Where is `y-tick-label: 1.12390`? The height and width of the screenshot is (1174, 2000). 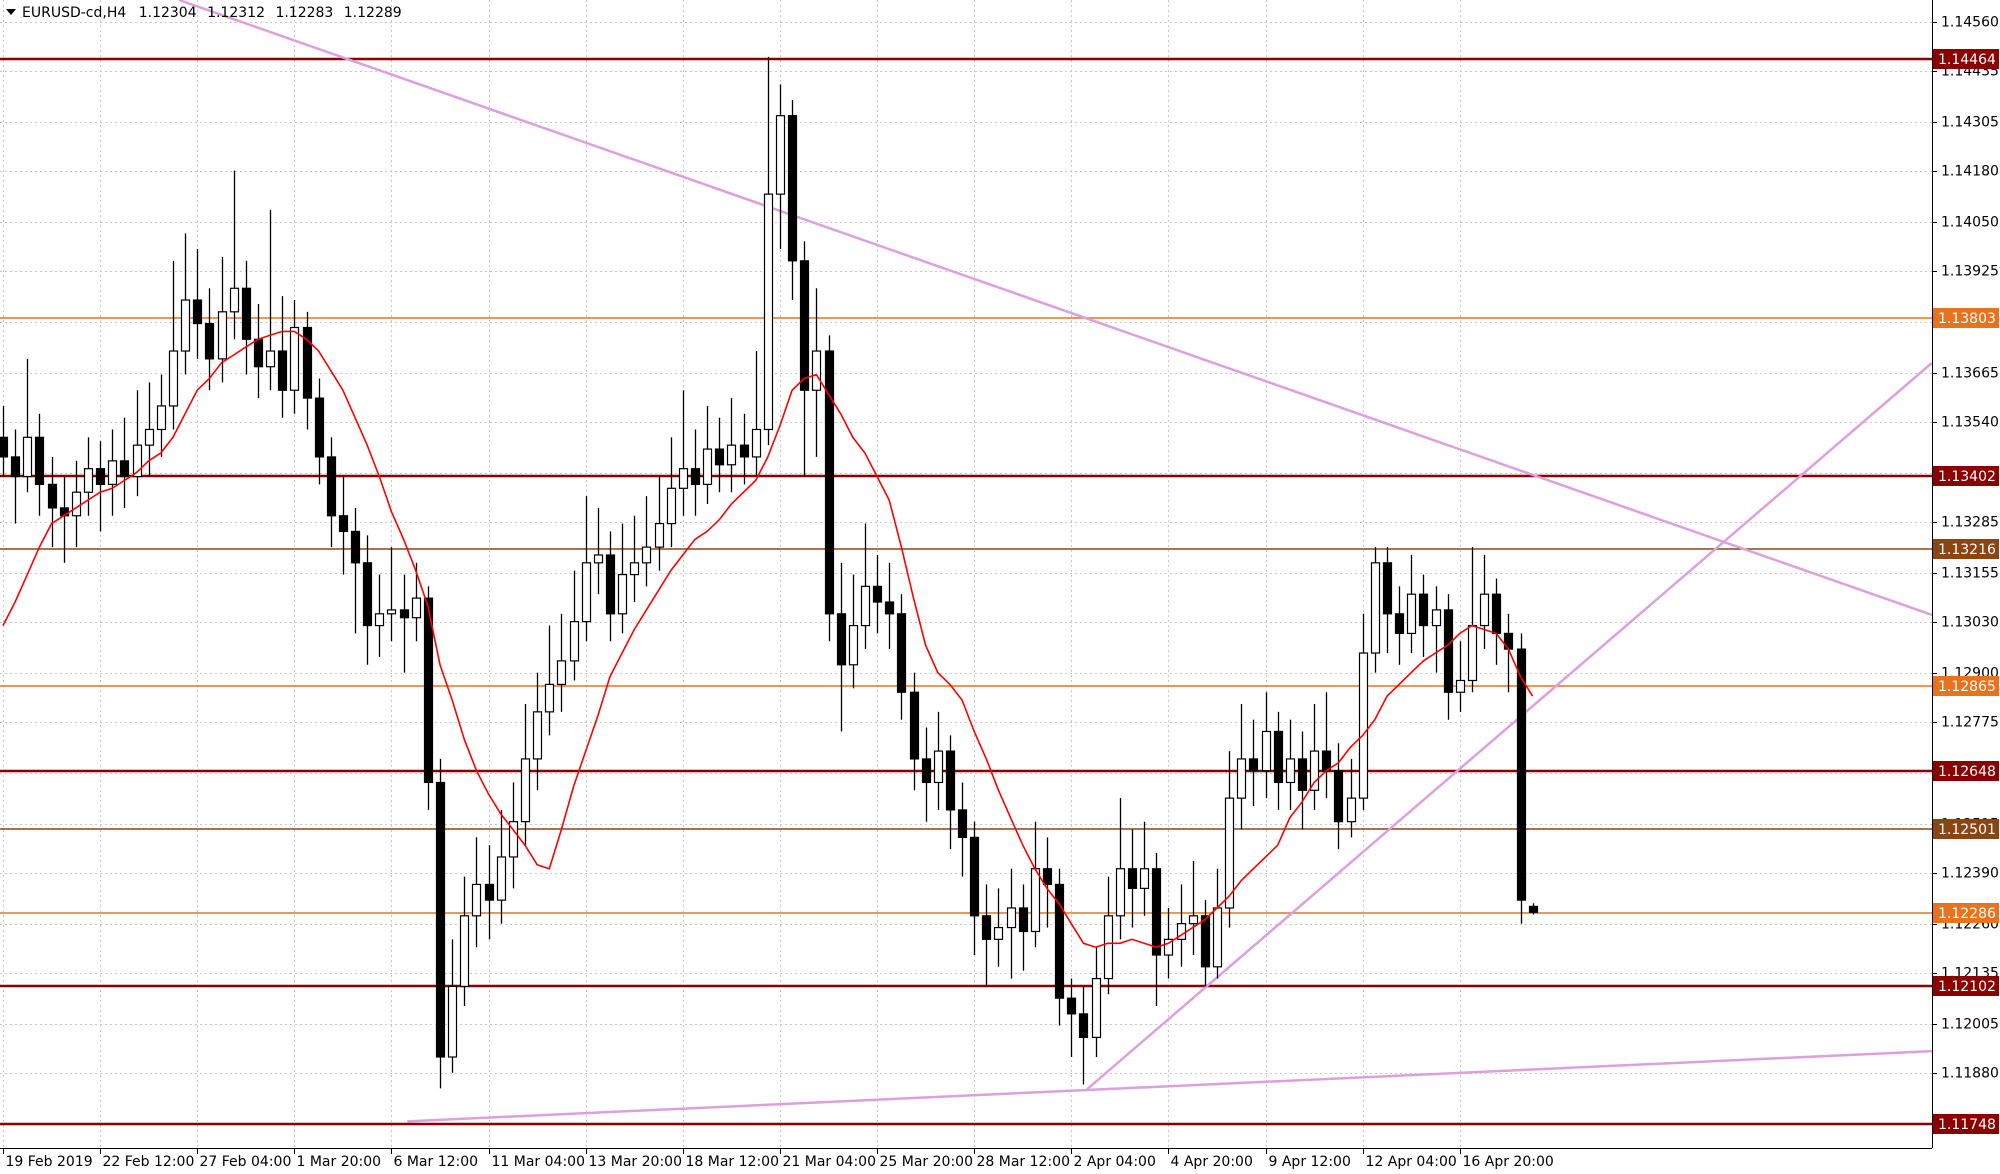
y-tick-label: 1.12390 is located at coordinates (1970, 874).